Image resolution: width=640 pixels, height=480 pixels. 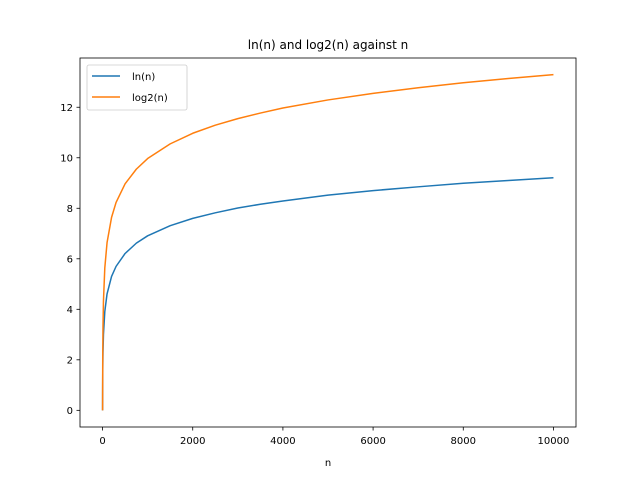 What do you see at coordinates (328, 463) in the screenshot?
I see `x-axis-label: n` at bounding box center [328, 463].